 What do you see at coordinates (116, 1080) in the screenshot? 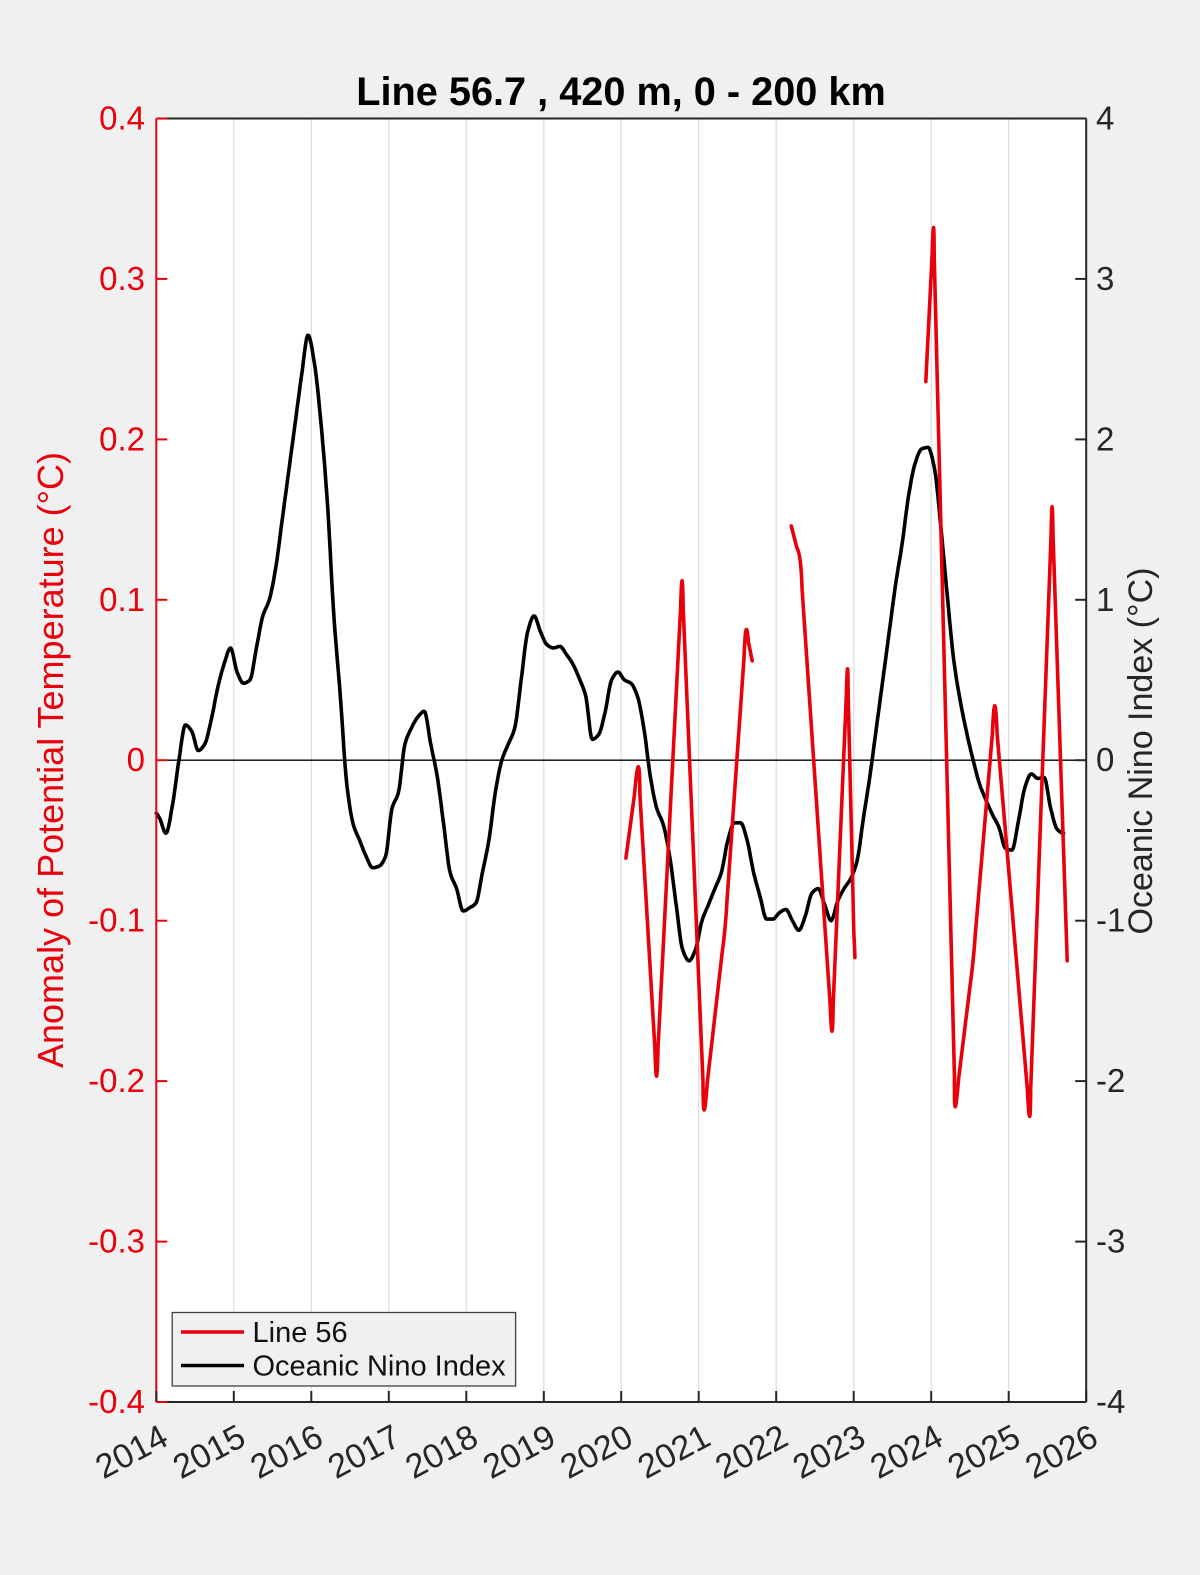
I see `svg-text: -0.2` at bounding box center [116, 1080].